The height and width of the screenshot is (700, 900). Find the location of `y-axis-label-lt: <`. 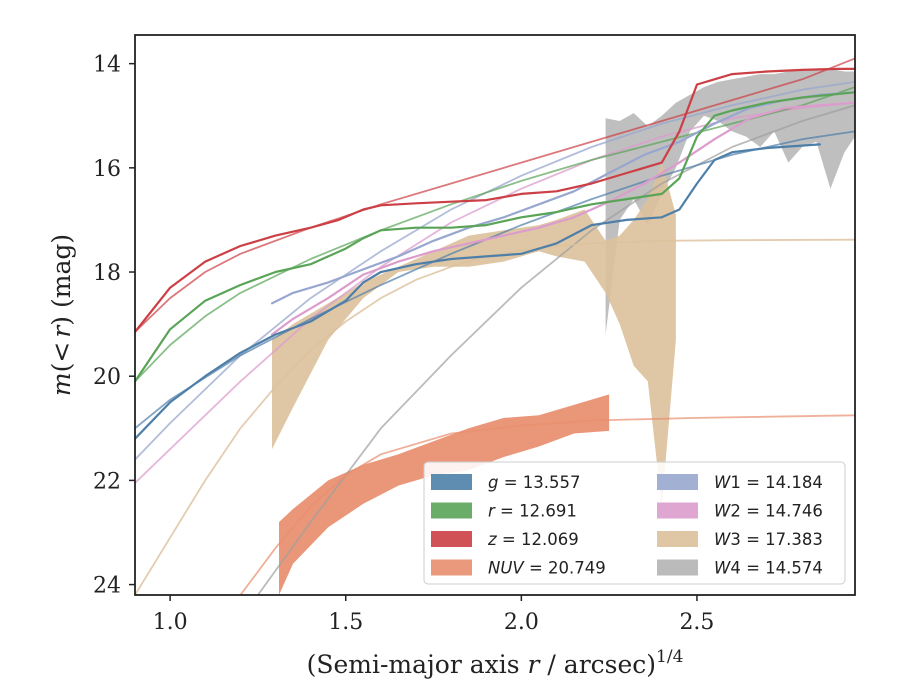

y-axis-label-lt: < is located at coordinates (61, 352).